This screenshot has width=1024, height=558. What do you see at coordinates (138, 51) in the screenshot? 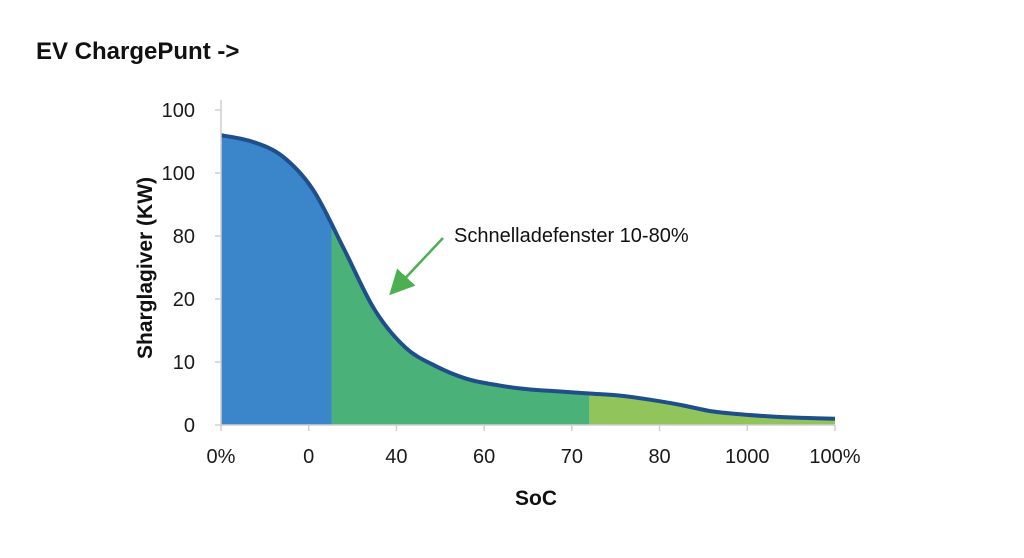
I see `page-title: EV ChargePunt ->` at bounding box center [138, 51].